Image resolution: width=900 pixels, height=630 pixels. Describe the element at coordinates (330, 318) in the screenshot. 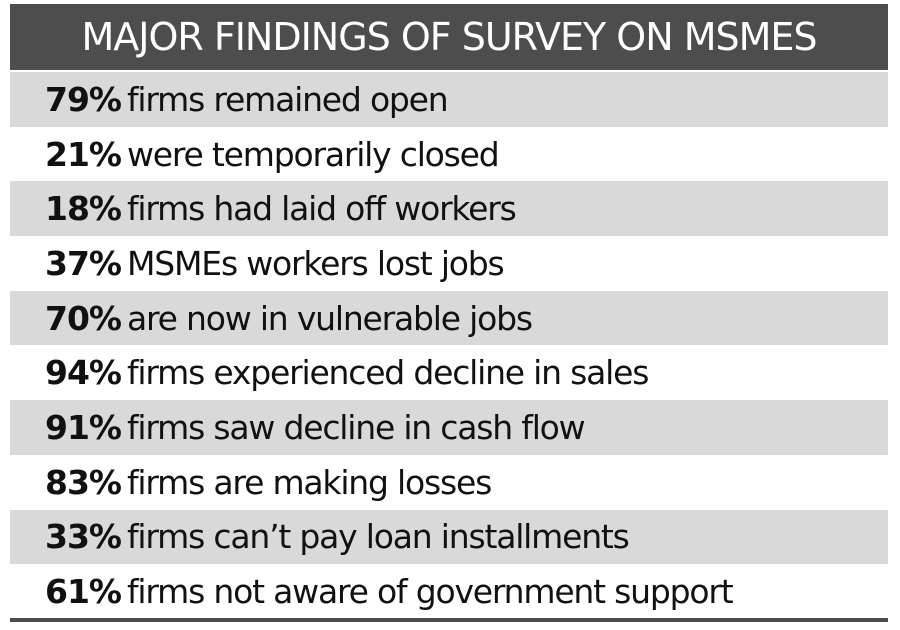

I see `finding-text: are now in vulnerable jobs` at that location.